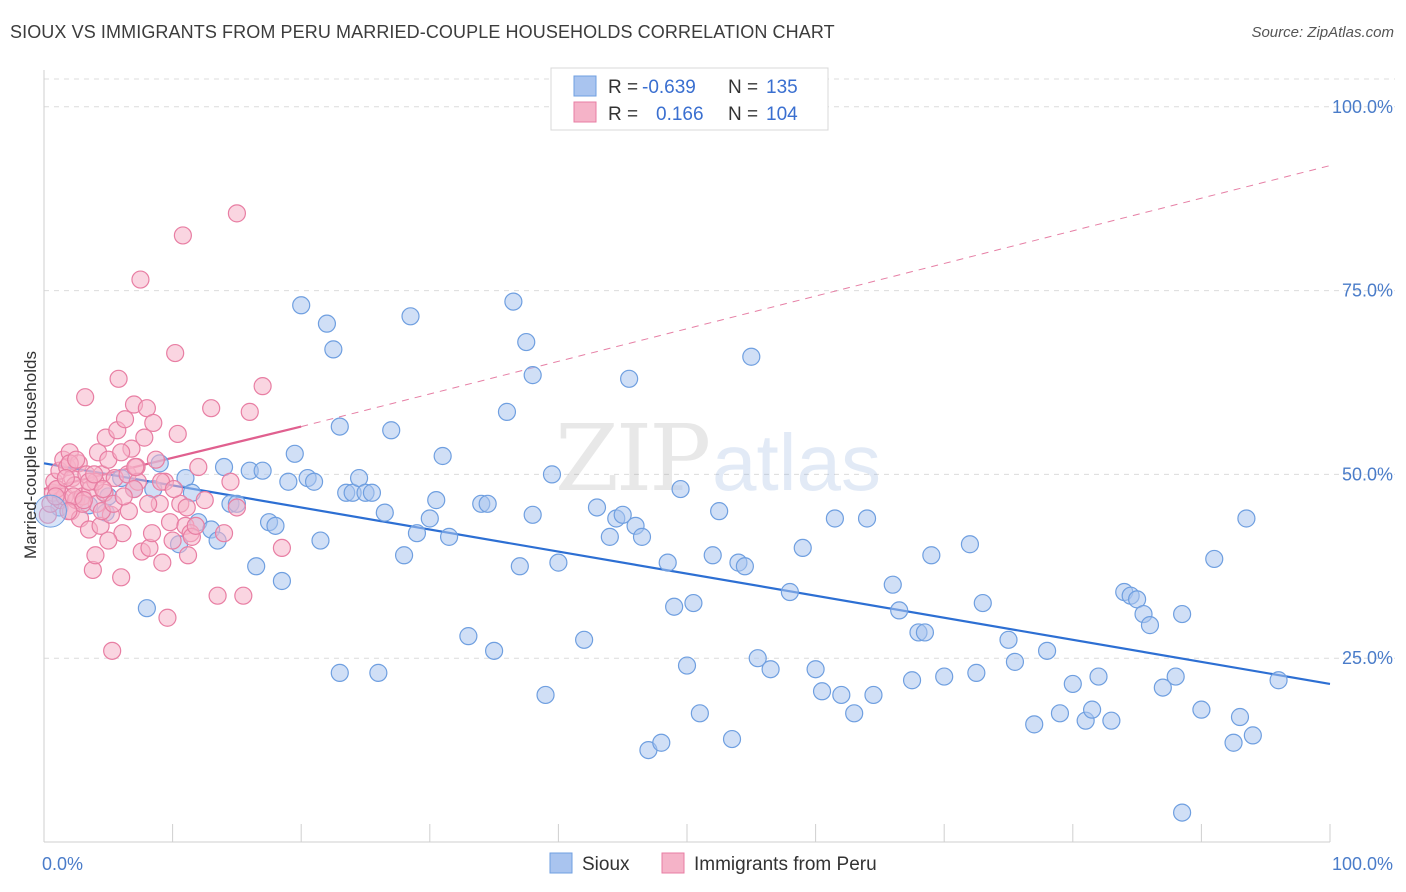 The width and height of the screenshot is (1406, 892). What do you see at coordinates (585, 86) in the screenshot?
I see `legend-swatch-sioux` at bounding box center [585, 86].